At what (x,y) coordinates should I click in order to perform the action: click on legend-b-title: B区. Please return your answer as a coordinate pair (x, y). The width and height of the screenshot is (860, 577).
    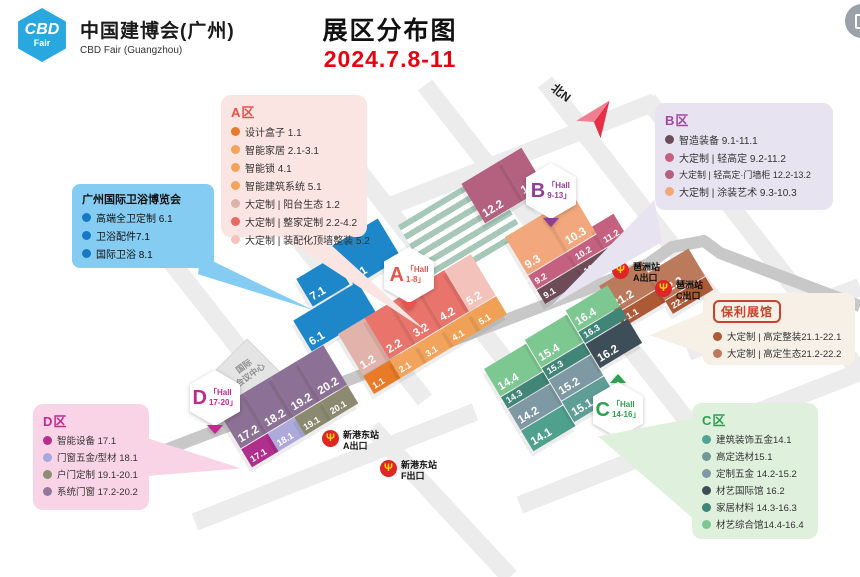
    Looking at the image, I should click on (677, 120).